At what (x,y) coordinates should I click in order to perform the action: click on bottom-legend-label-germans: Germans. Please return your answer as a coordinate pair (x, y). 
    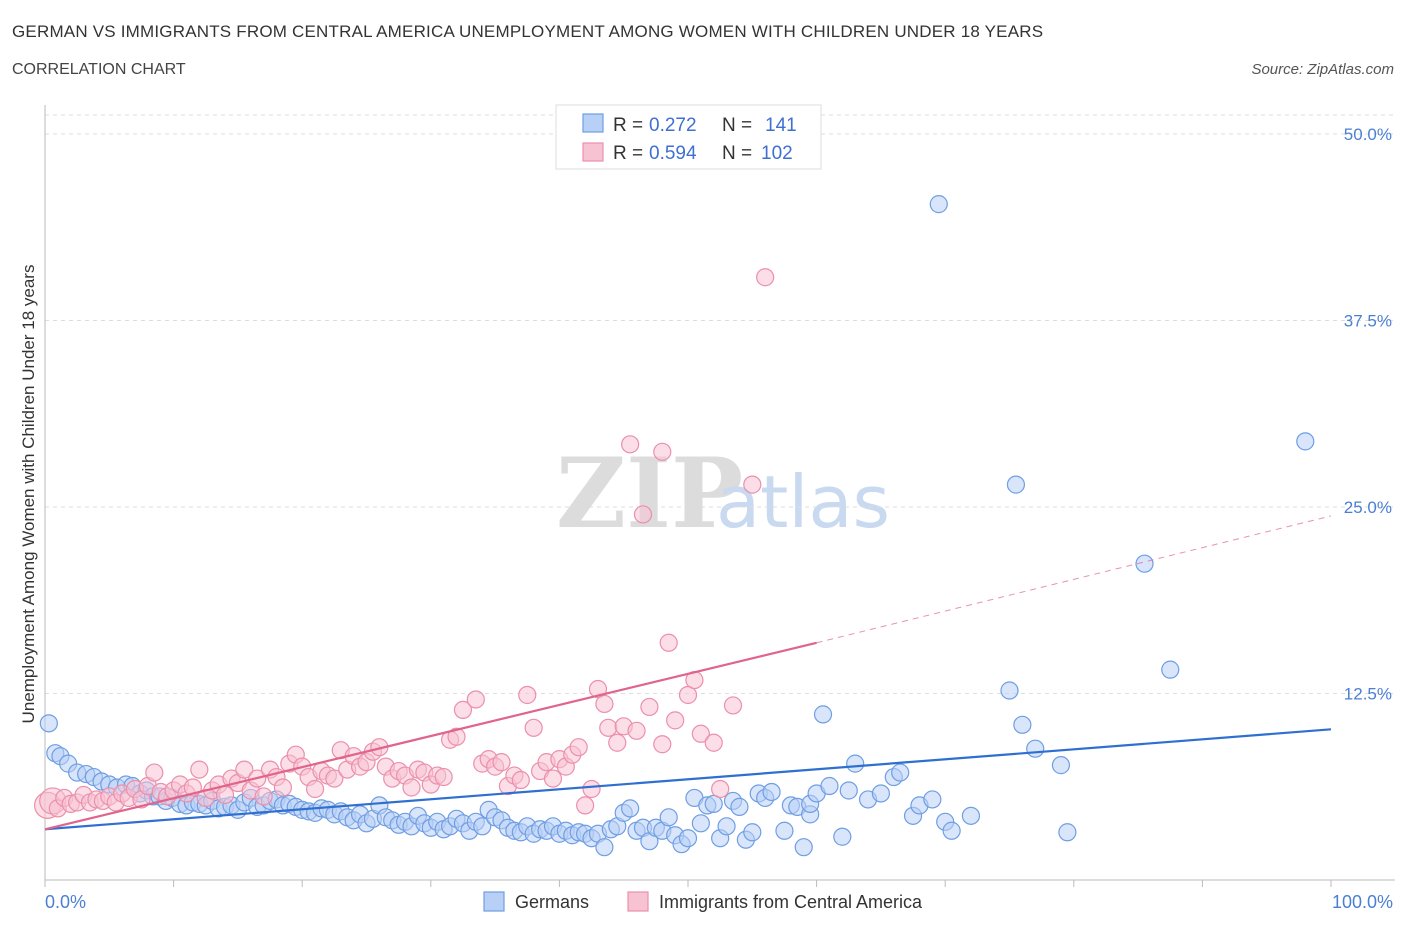
    Looking at the image, I should click on (552, 902).